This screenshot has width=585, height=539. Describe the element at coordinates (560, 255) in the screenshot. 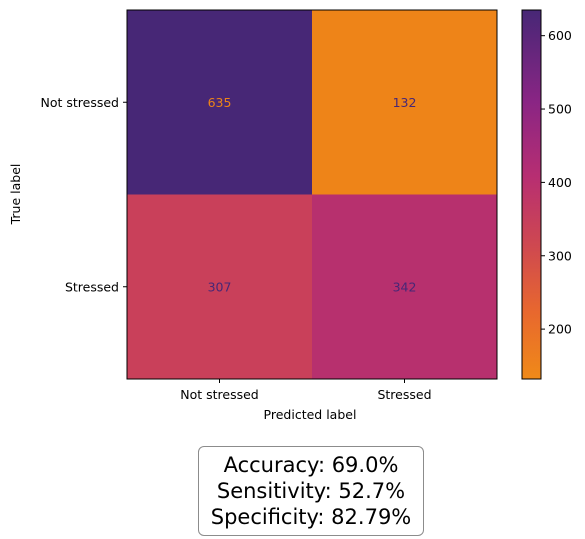

I see `colorbar-tick-label: 300` at that location.